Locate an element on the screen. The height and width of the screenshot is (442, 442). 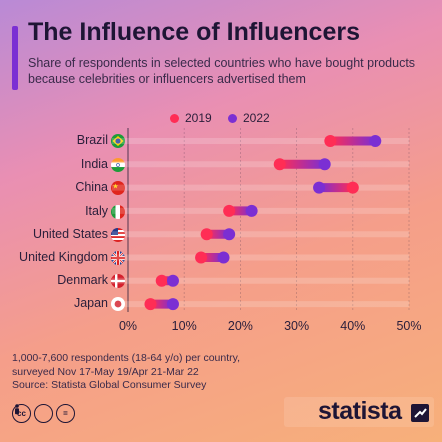
license-icons: cc = is located at coordinates (43, 413).